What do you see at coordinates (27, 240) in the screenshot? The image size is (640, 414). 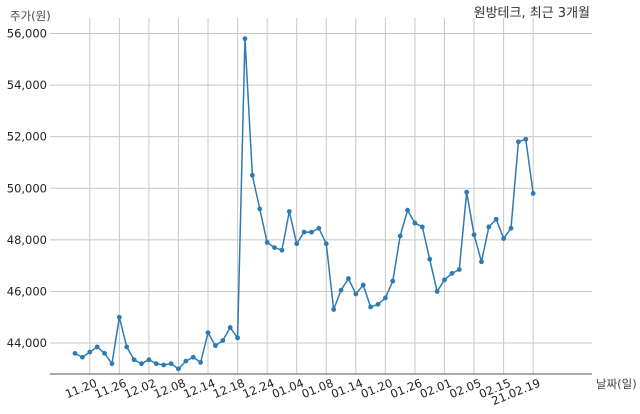 I see `y-tick-label: 48,000` at bounding box center [27, 240].